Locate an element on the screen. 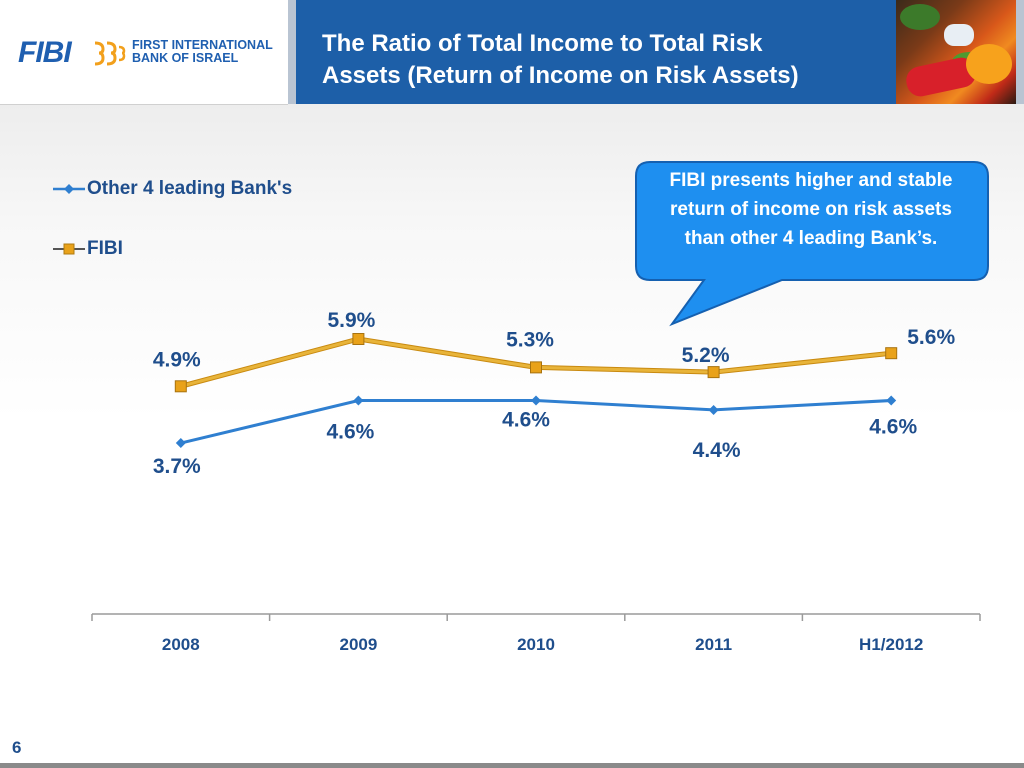 The height and width of the screenshot is (768, 1024). logo-name-line2: BANK OF ISRAEL is located at coordinates (185, 58).